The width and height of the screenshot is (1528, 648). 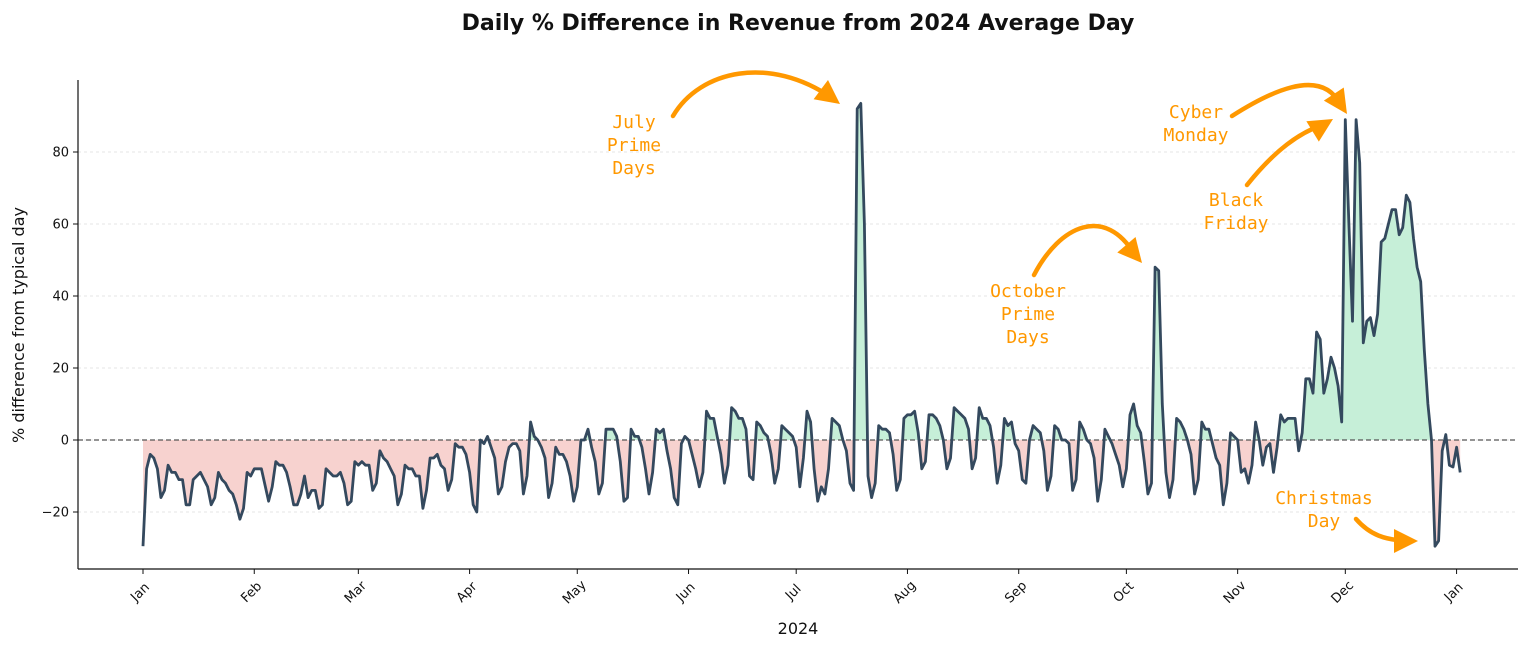 I want to click on annotation-4: Black Friday, so click(x=1268, y=176).